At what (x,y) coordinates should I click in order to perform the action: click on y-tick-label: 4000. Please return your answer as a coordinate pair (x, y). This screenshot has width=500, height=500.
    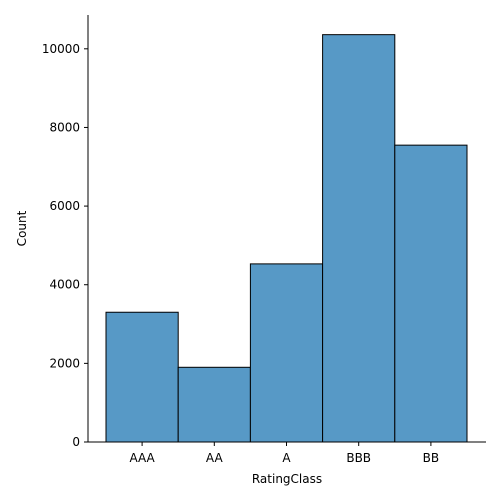
    Looking at the image, I should click on (64, 285).